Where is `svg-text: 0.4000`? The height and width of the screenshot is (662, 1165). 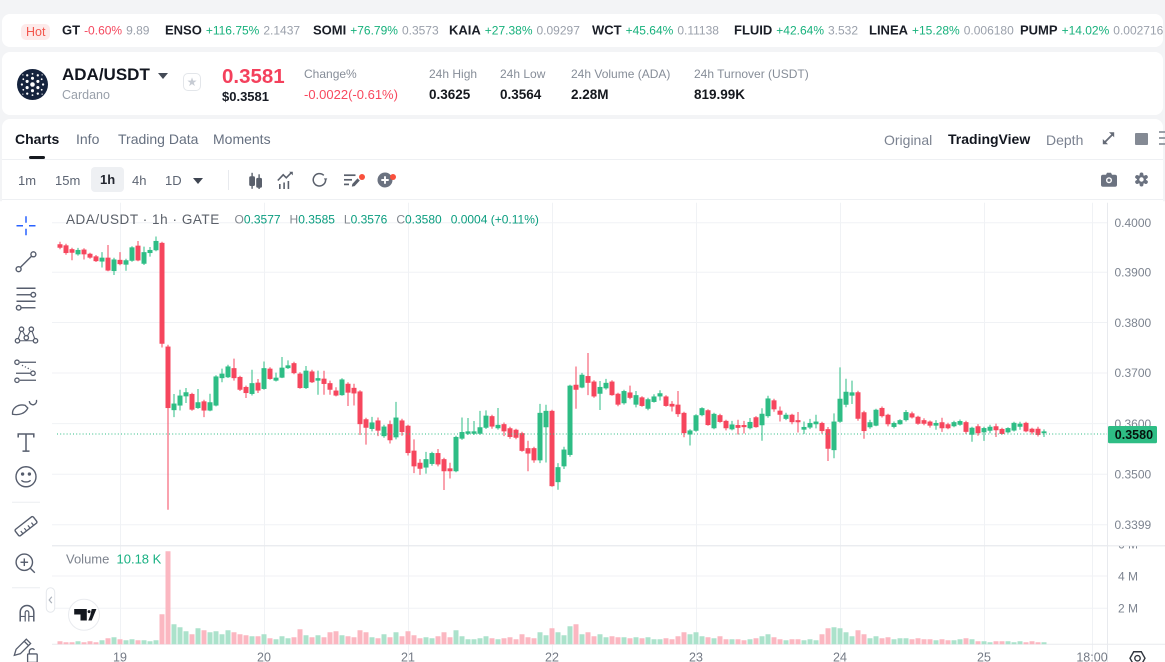
svg-text: 0.4000 is located at coordinates (1133, 222).